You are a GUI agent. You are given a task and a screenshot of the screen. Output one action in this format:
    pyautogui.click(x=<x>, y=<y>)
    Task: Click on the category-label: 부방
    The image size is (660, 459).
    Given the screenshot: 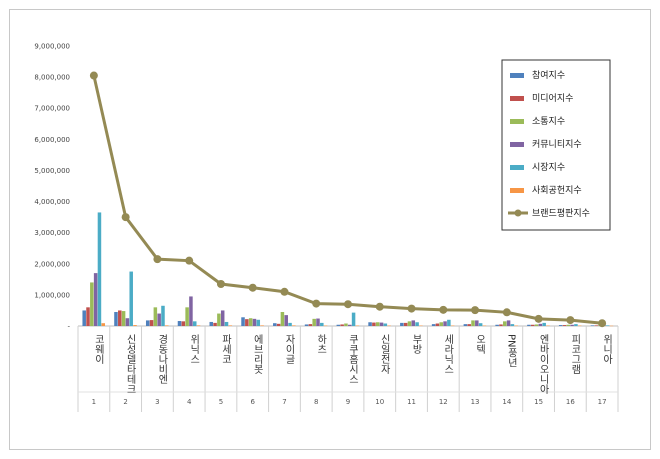 What is the action you would take?
    pyautogui.click(x=416, y=344)
    